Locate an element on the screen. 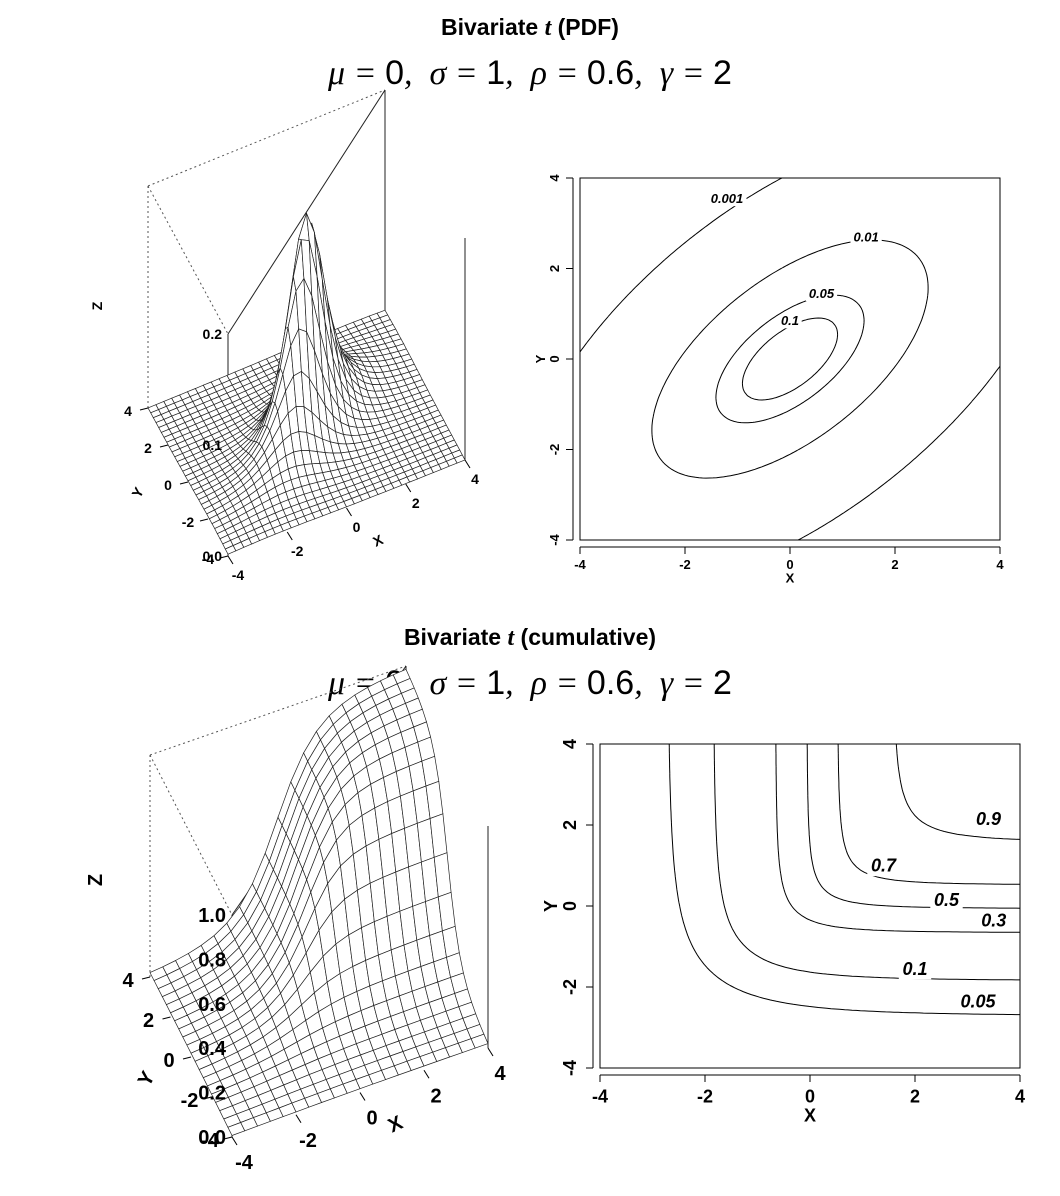 The image size is (1060, 1196). cdf-surface-x-tick-label: -2 is located at coordinates (308, 1141).